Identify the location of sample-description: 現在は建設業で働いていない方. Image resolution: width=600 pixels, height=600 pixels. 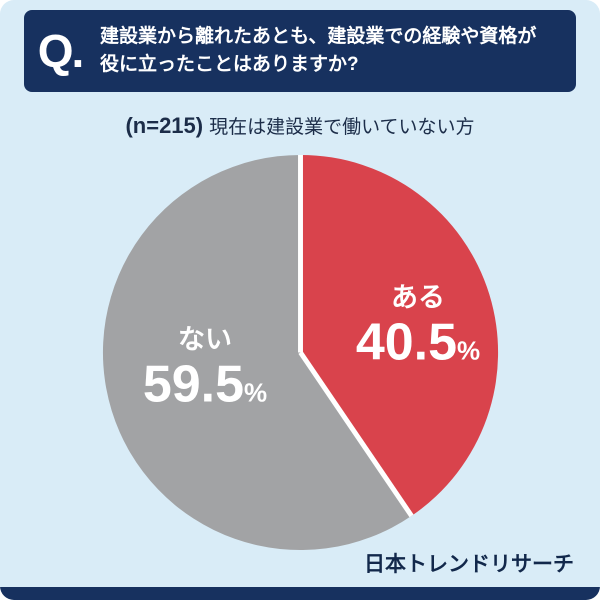
(342, 127).